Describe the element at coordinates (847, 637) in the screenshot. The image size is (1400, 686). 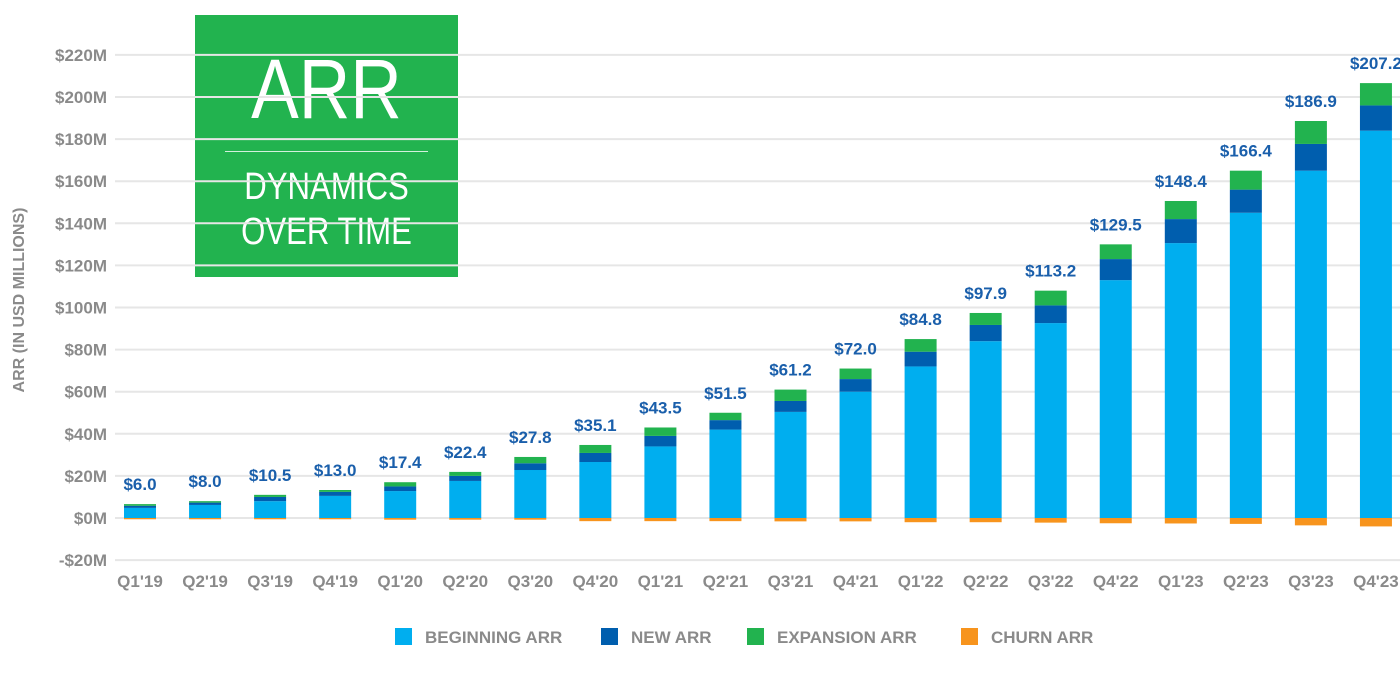
I see `legend-label: EXPANSION ARR` at that location.